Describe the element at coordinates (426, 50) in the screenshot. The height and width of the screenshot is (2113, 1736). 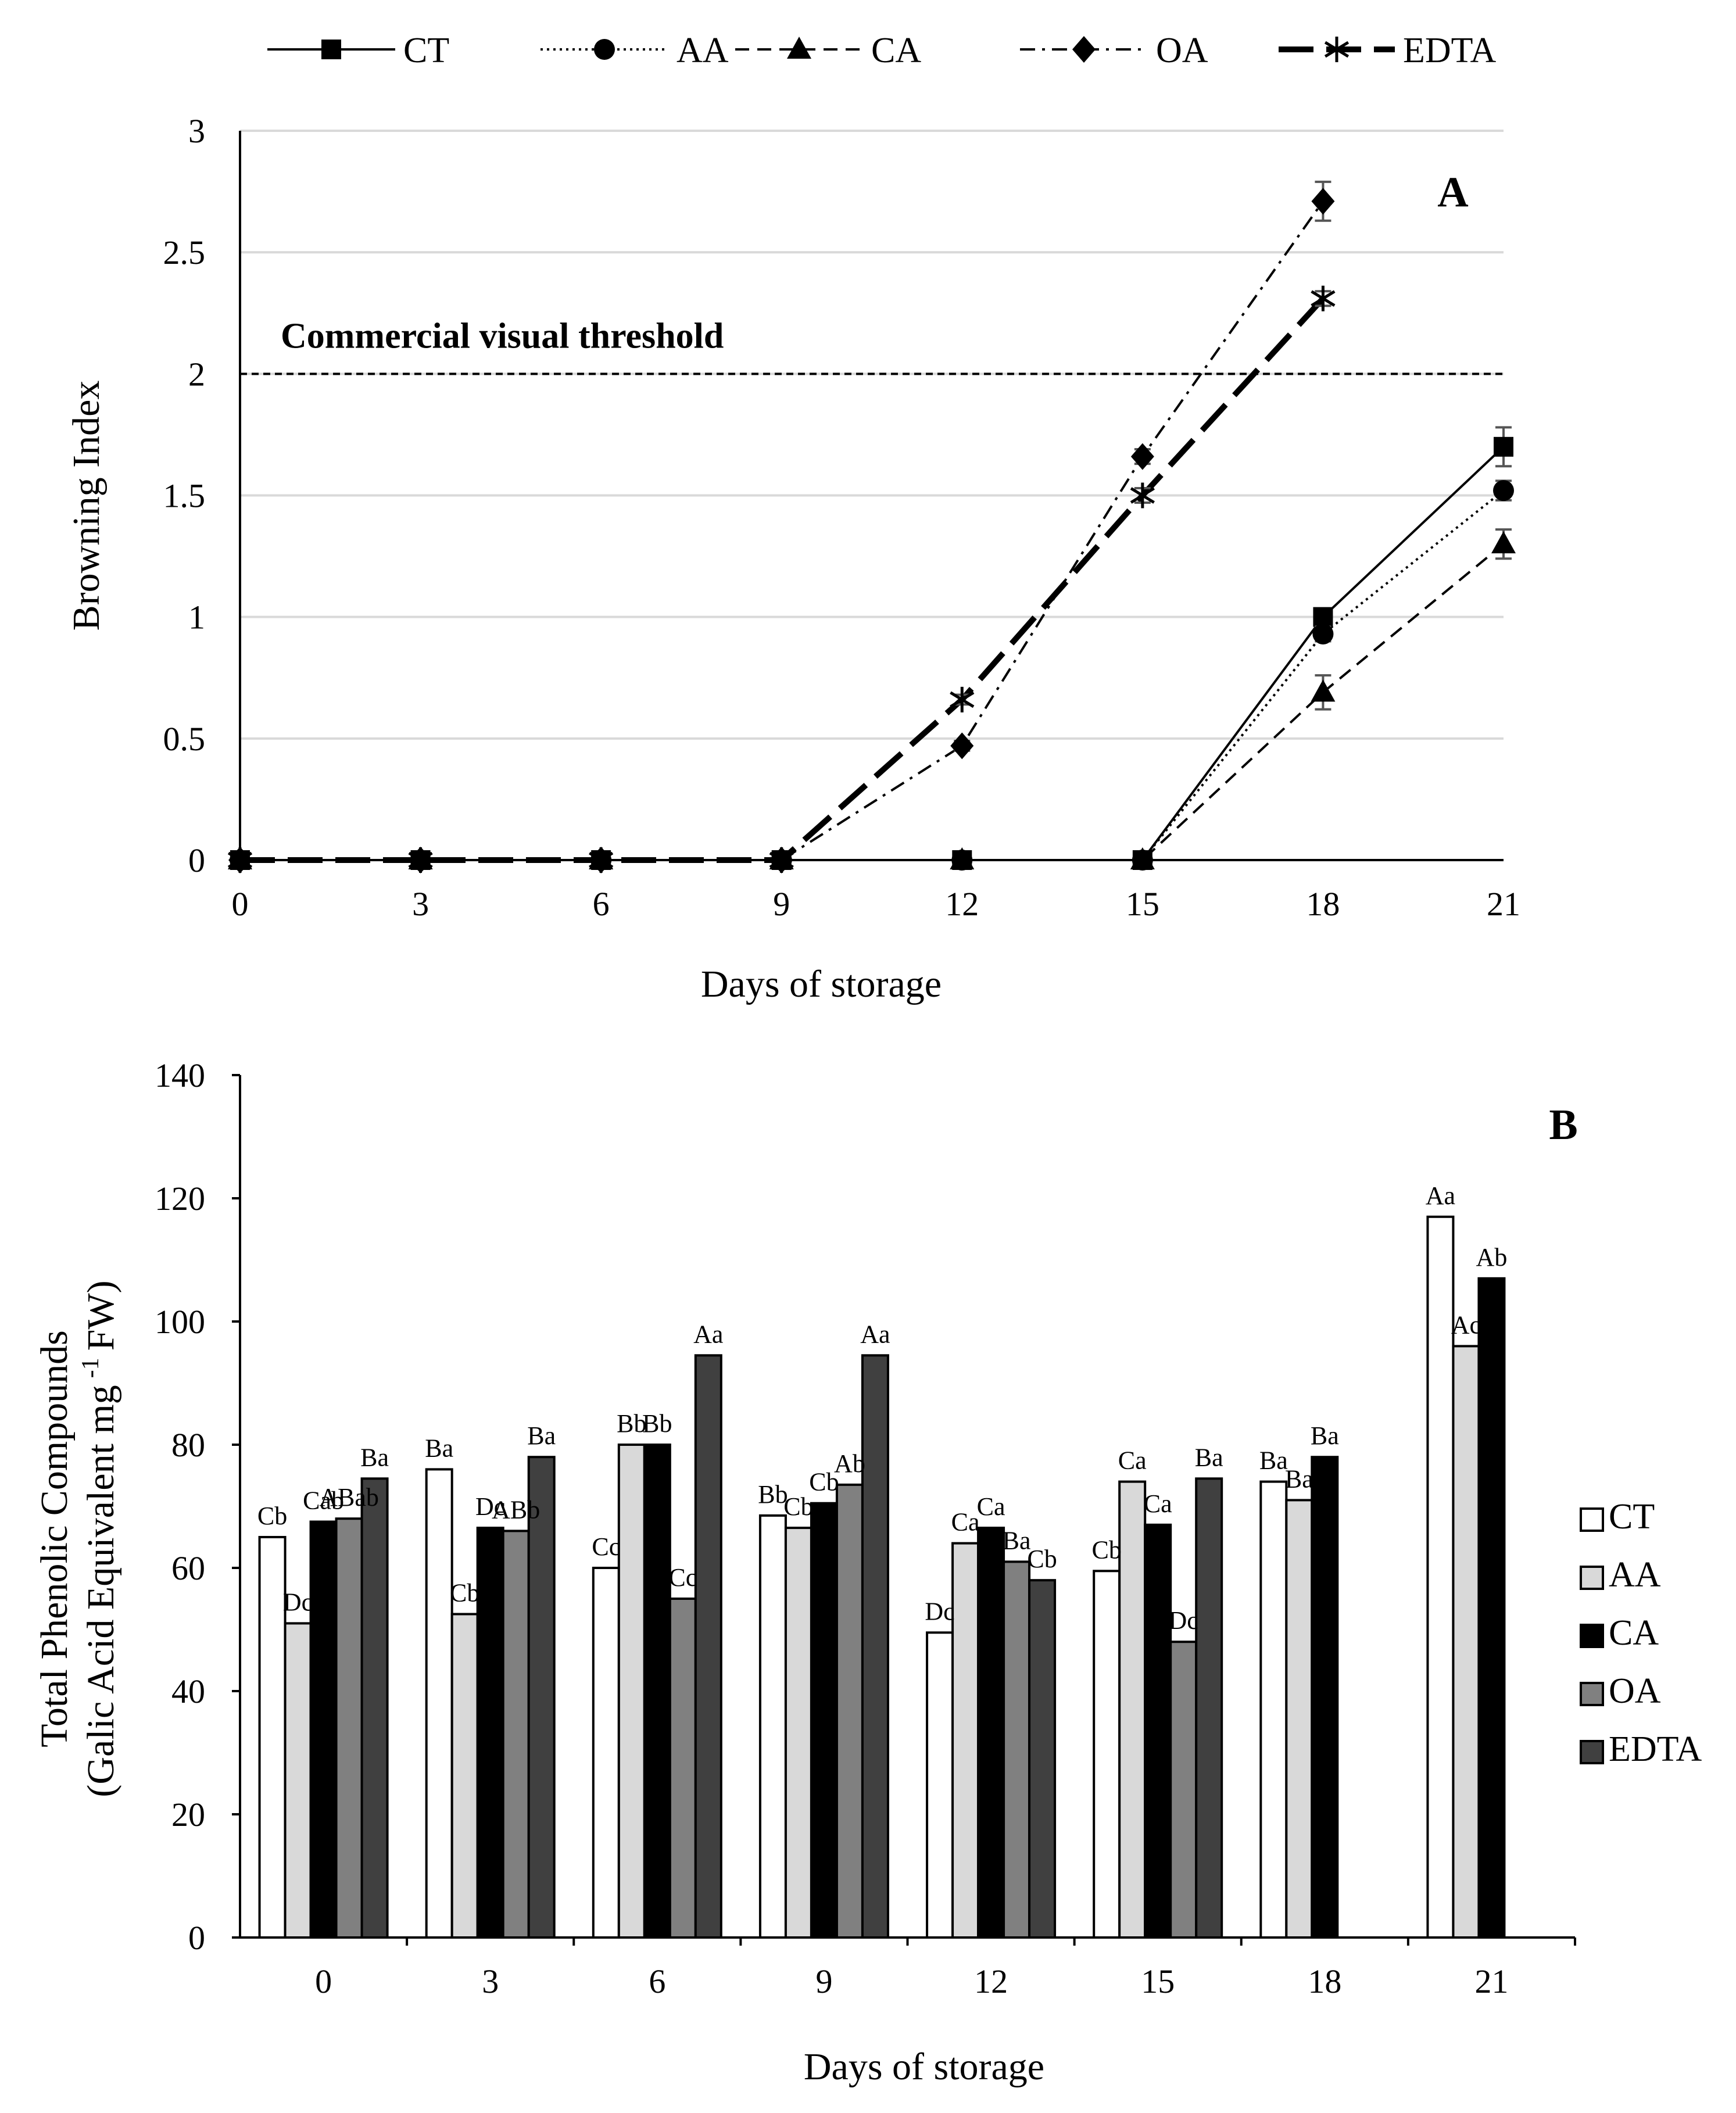
I see `legend-label-ct: CT` at that location.